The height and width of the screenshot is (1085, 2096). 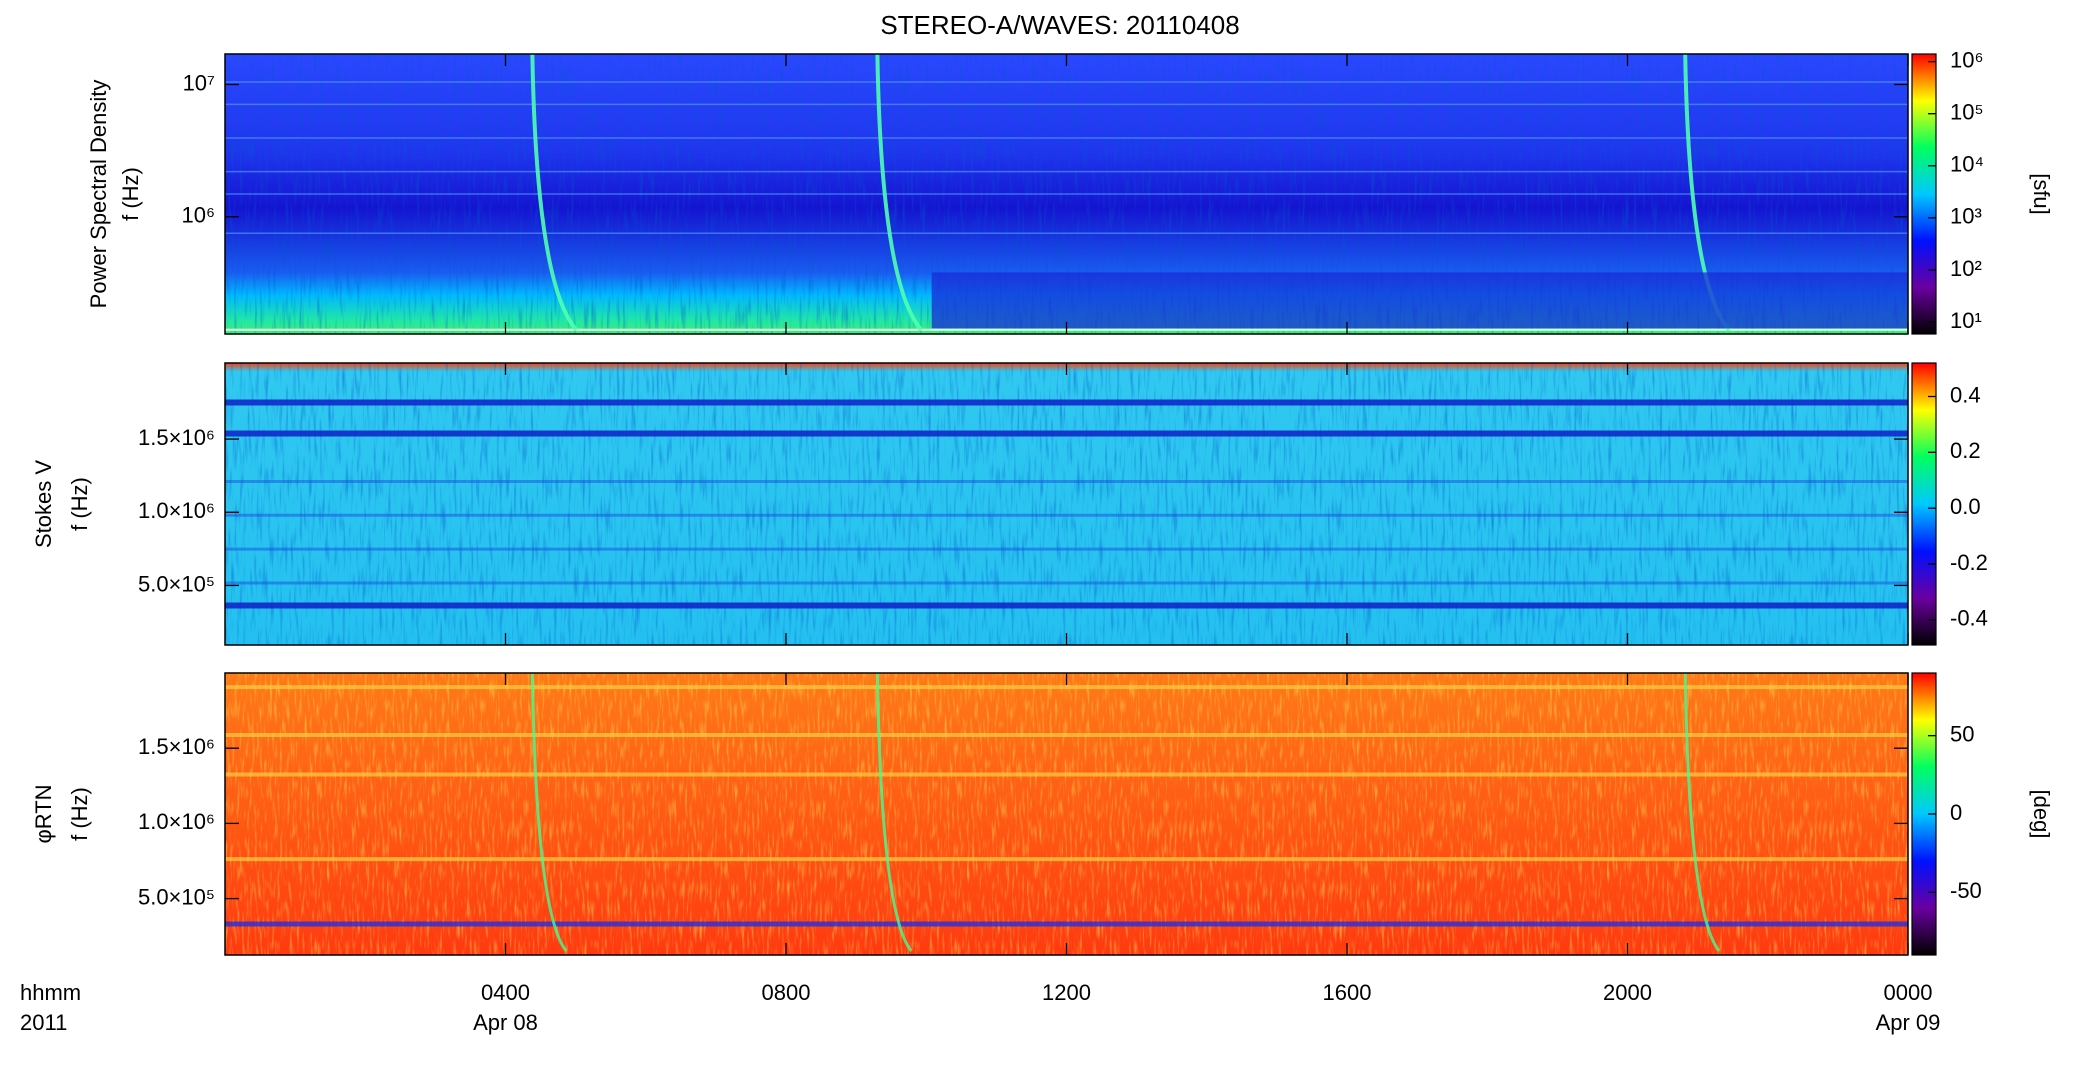 I want to click on colorbar-tick-label: -0.2, so click(x=1969, y=562).